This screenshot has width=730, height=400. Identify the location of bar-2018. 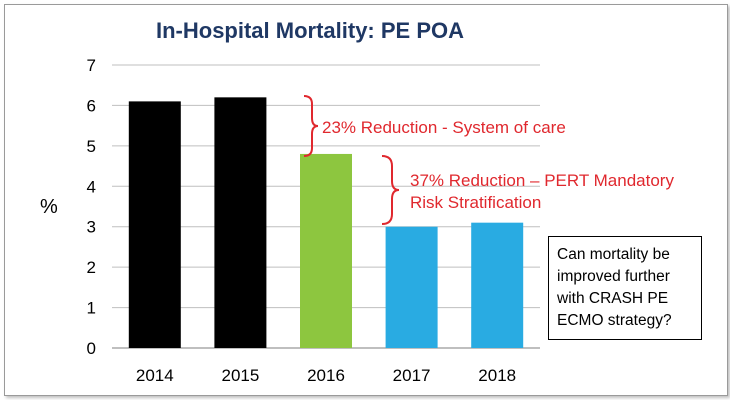
(497, 285).